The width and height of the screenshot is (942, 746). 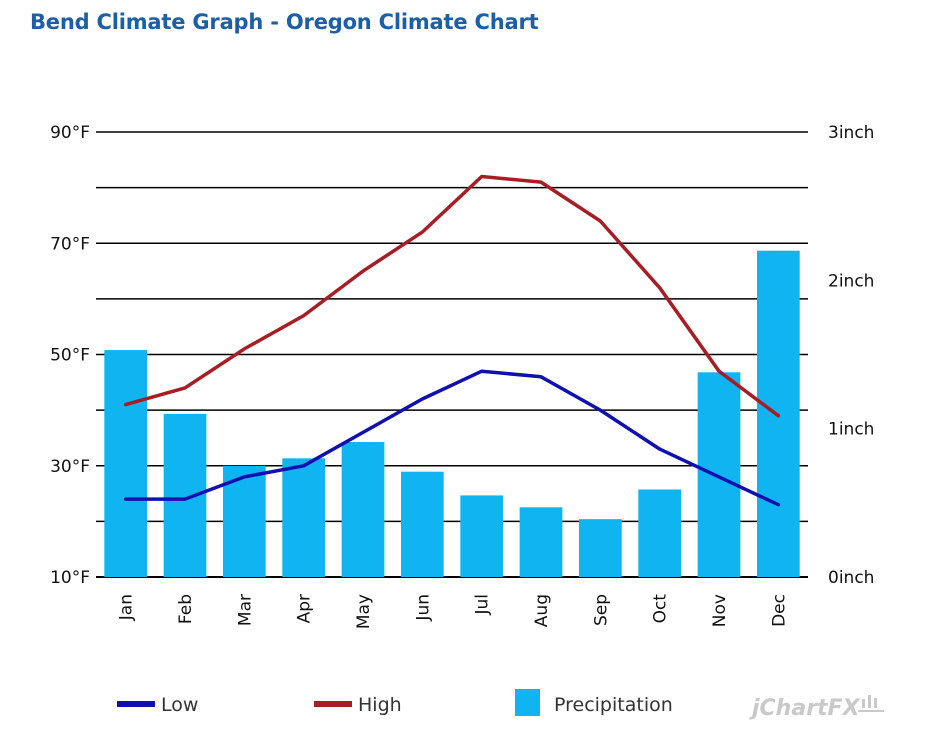 I want to click on left-axis: 90°F 70°F 50°F 30°F 10°F, so click(x=70, y=355).